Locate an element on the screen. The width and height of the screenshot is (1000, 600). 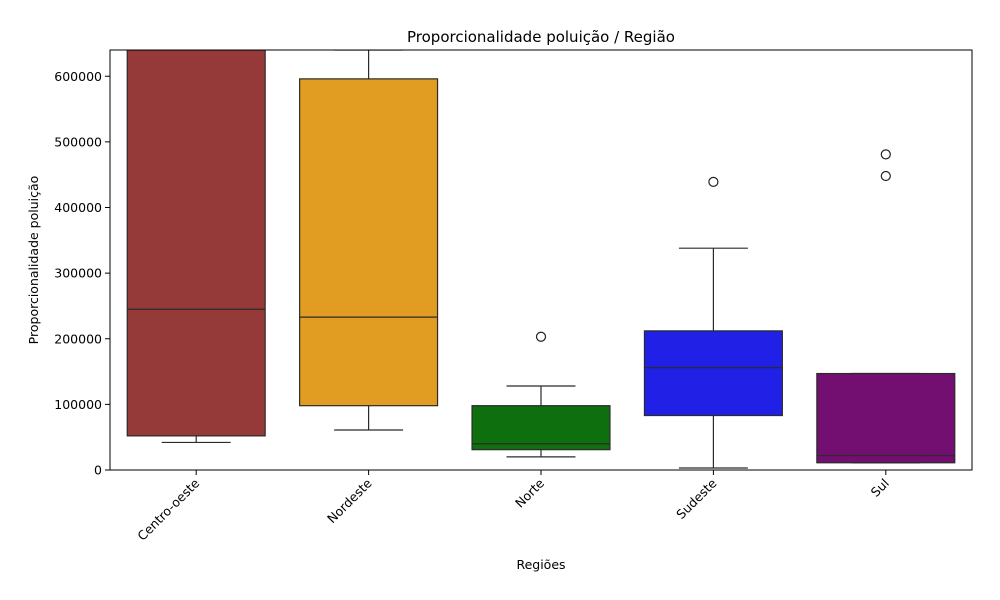
y-tick-label-1: 100000 is located at coordinates (78, 404).